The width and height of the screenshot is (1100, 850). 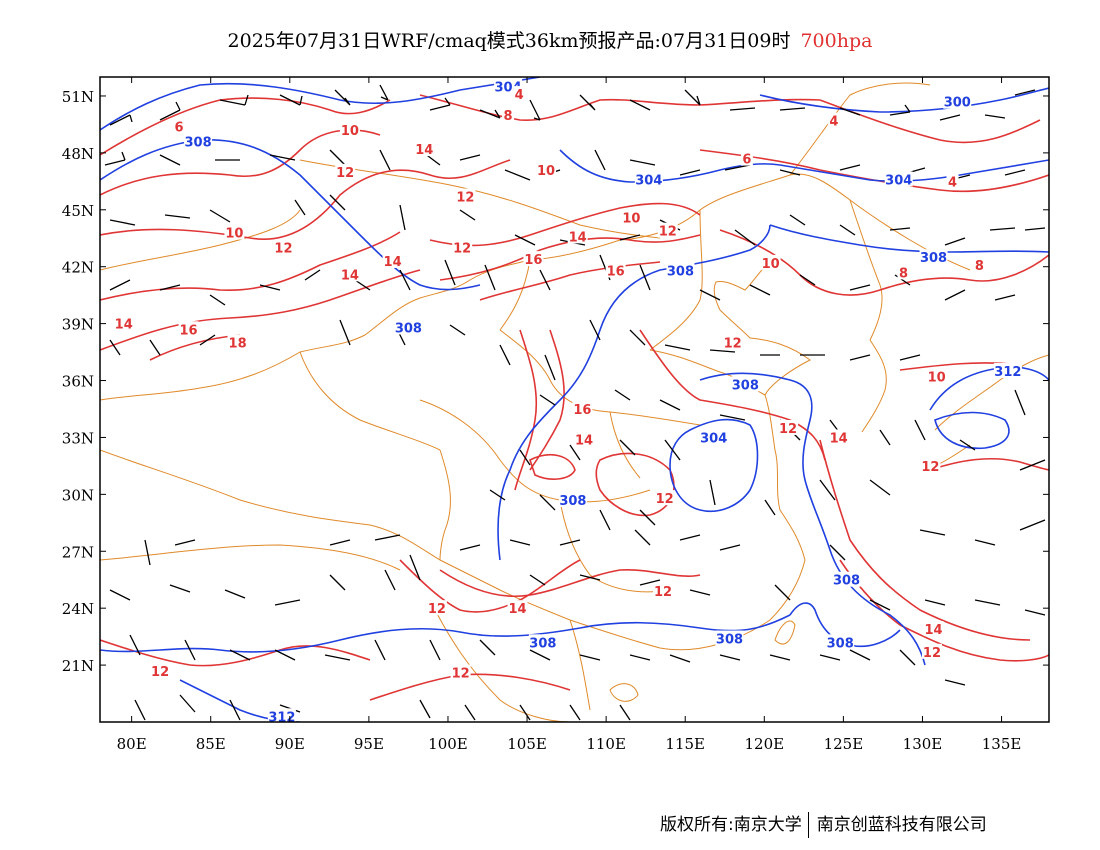 What do you see at coordinates (78, 97) in the screenshot?
I see `lat-tick-label: 51N` at bounding box center [78, 97].